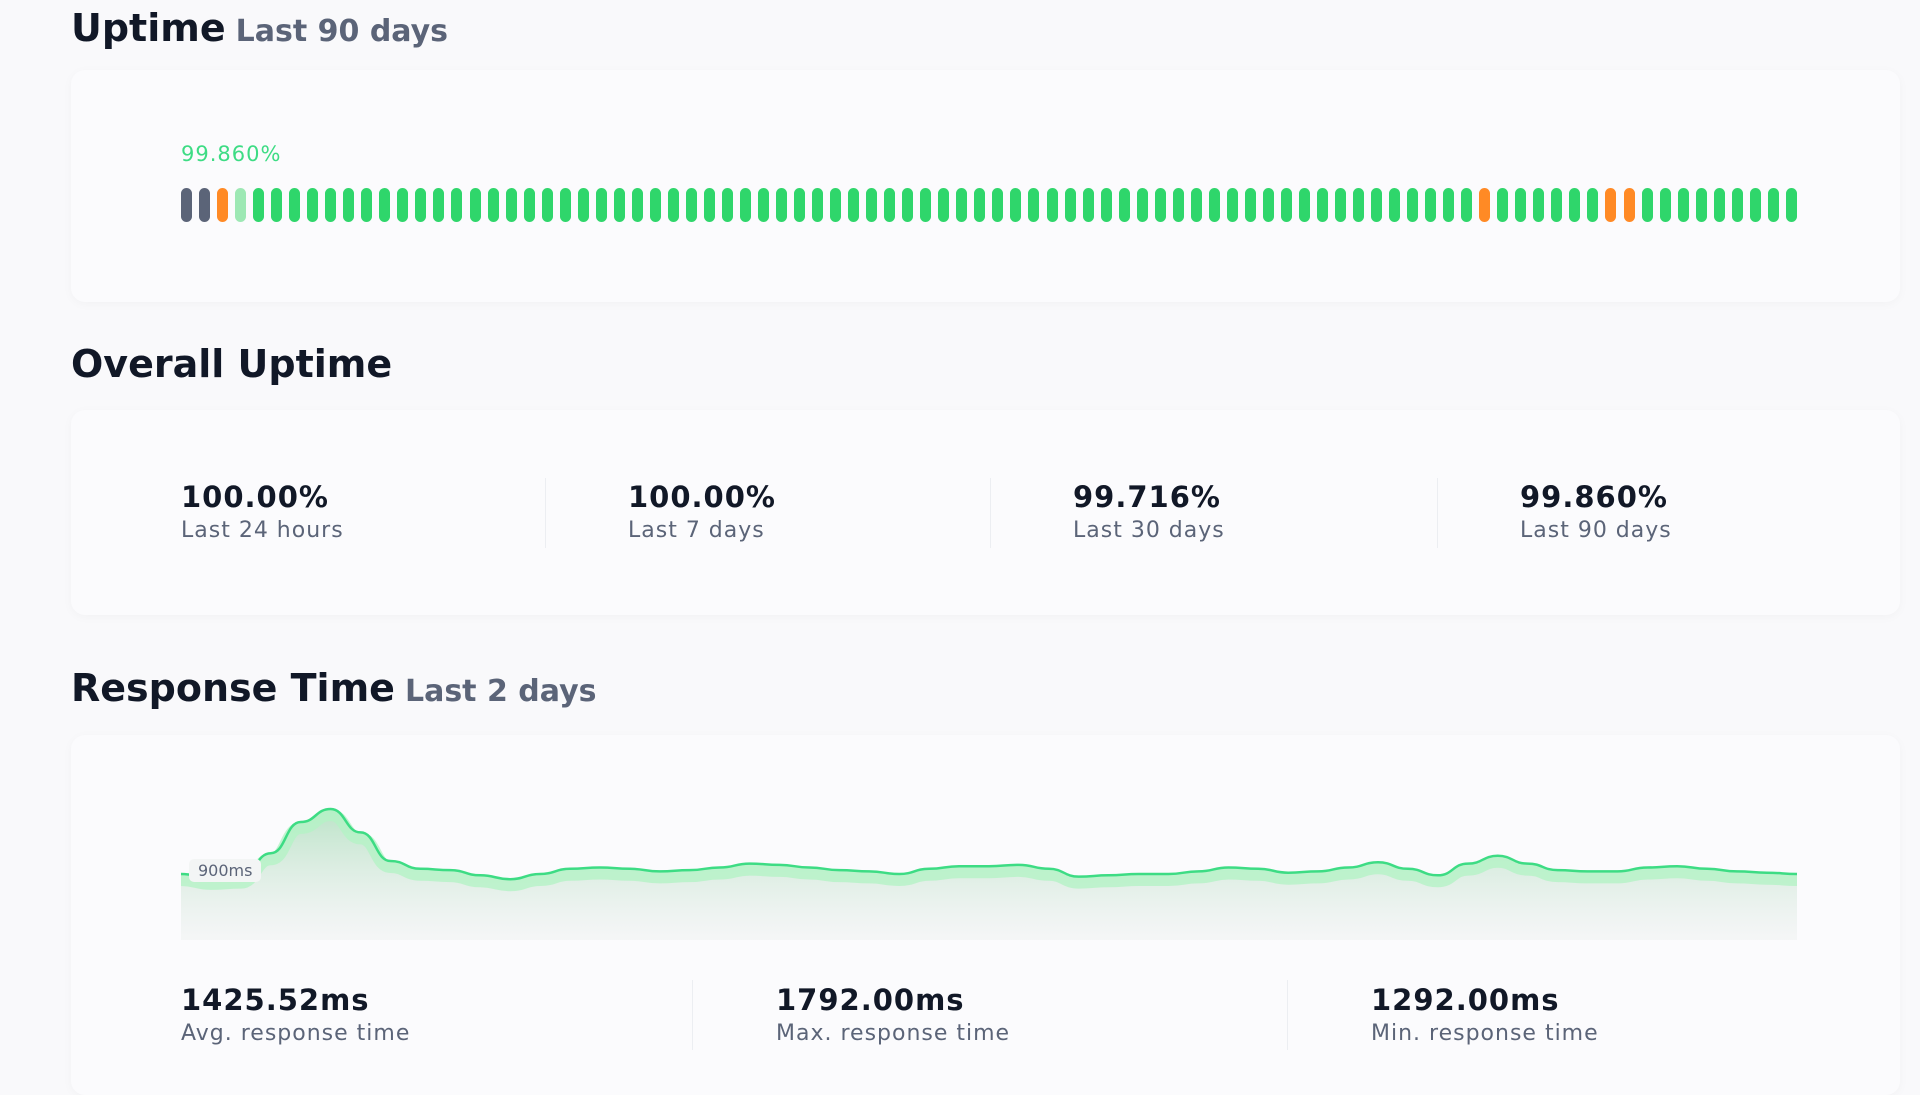 The image size is (1920, 1095). What do you see at coordinates (241, 205) in the screenshot?
I see `uptime-day-bar-partial` at bounding box center [241, 205].